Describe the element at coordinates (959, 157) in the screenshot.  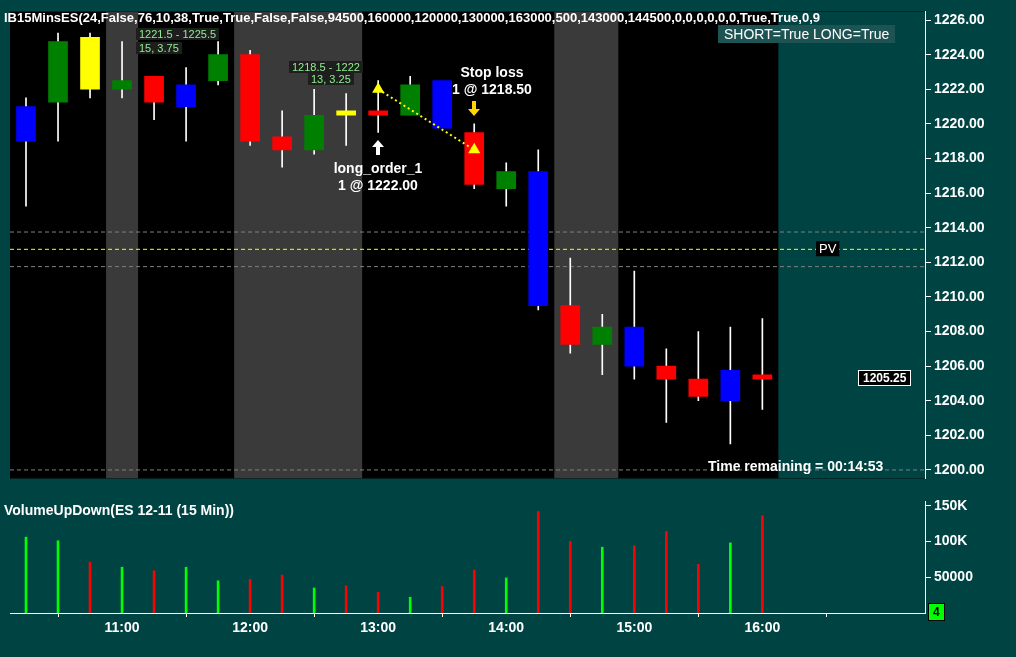
I see `y-tick-label: 1218.00` at that location.